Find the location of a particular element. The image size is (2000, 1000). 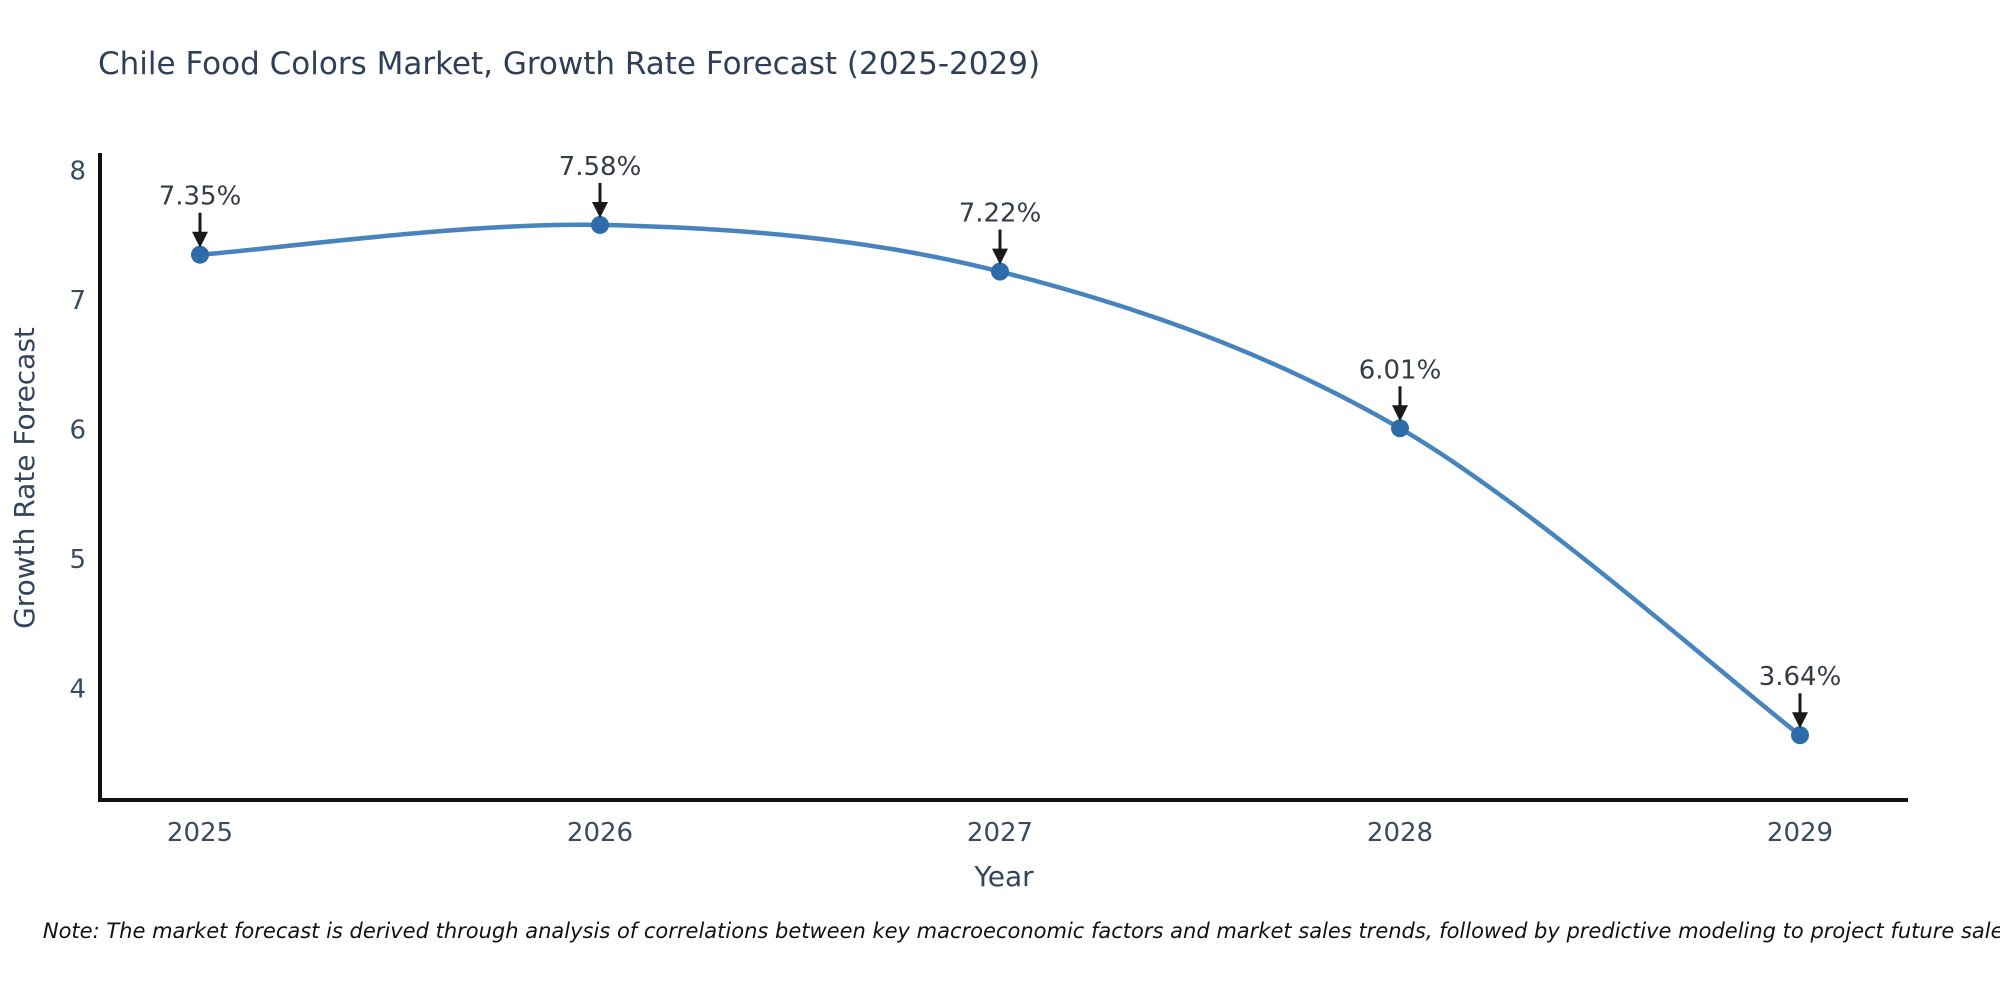

y-tick-label: 6 is located at coordinates (77, 431).